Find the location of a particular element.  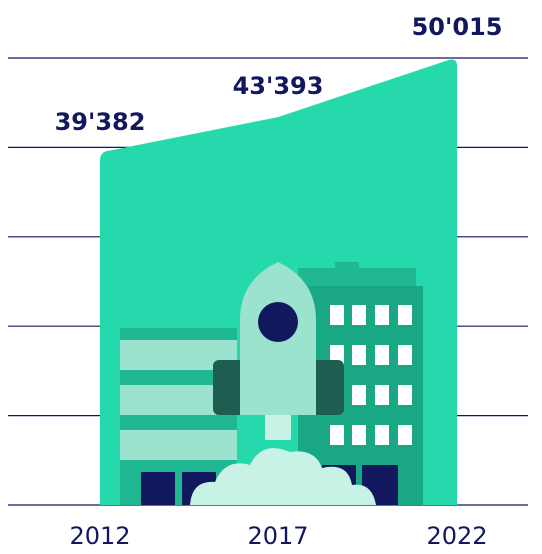

building-top is located at coordinates (357, 277).